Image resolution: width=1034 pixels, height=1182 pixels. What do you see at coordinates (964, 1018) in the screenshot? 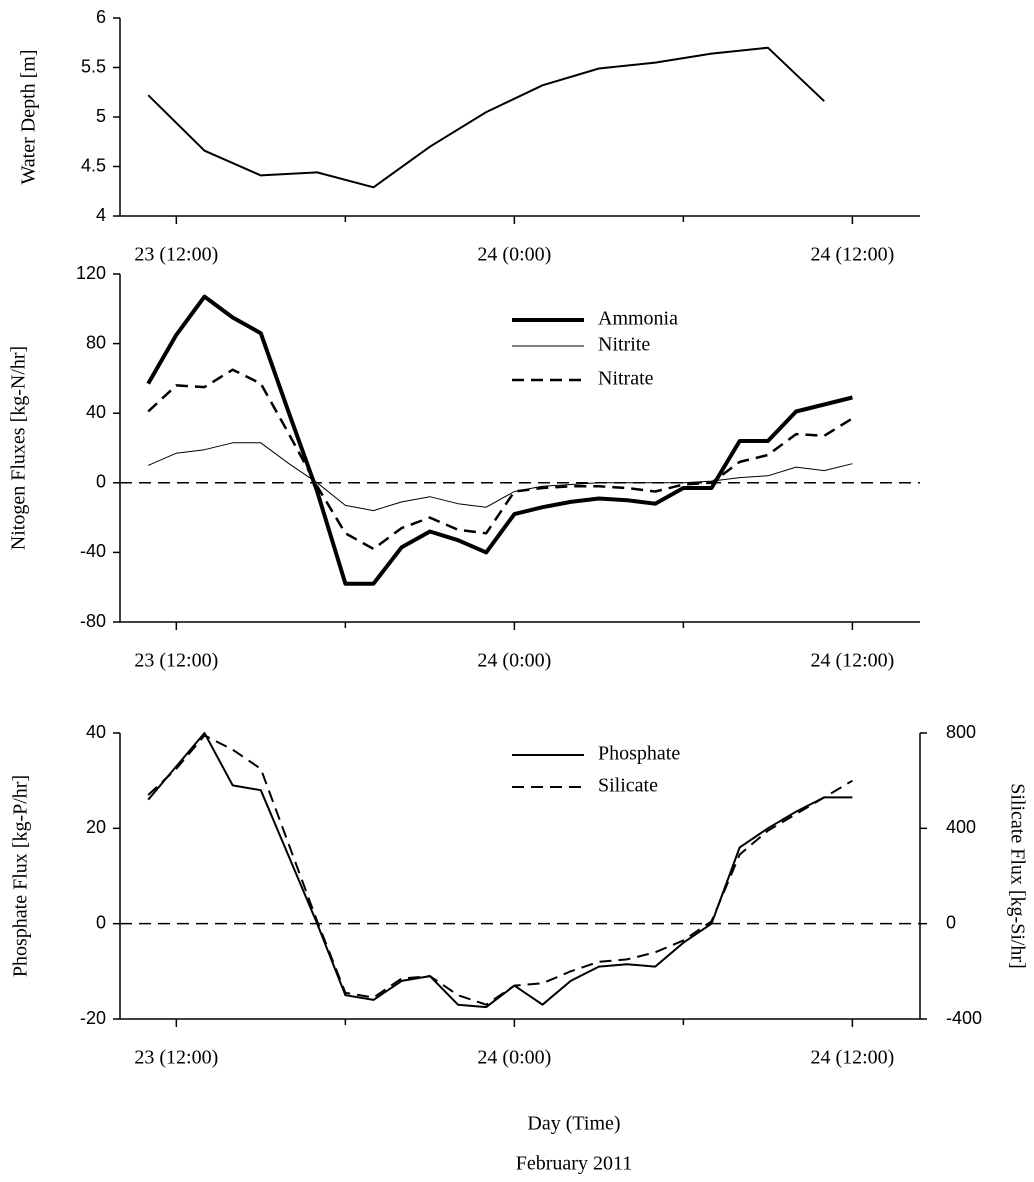
I see `y2-tick-label: -400` at bounding box center [964, 1018].